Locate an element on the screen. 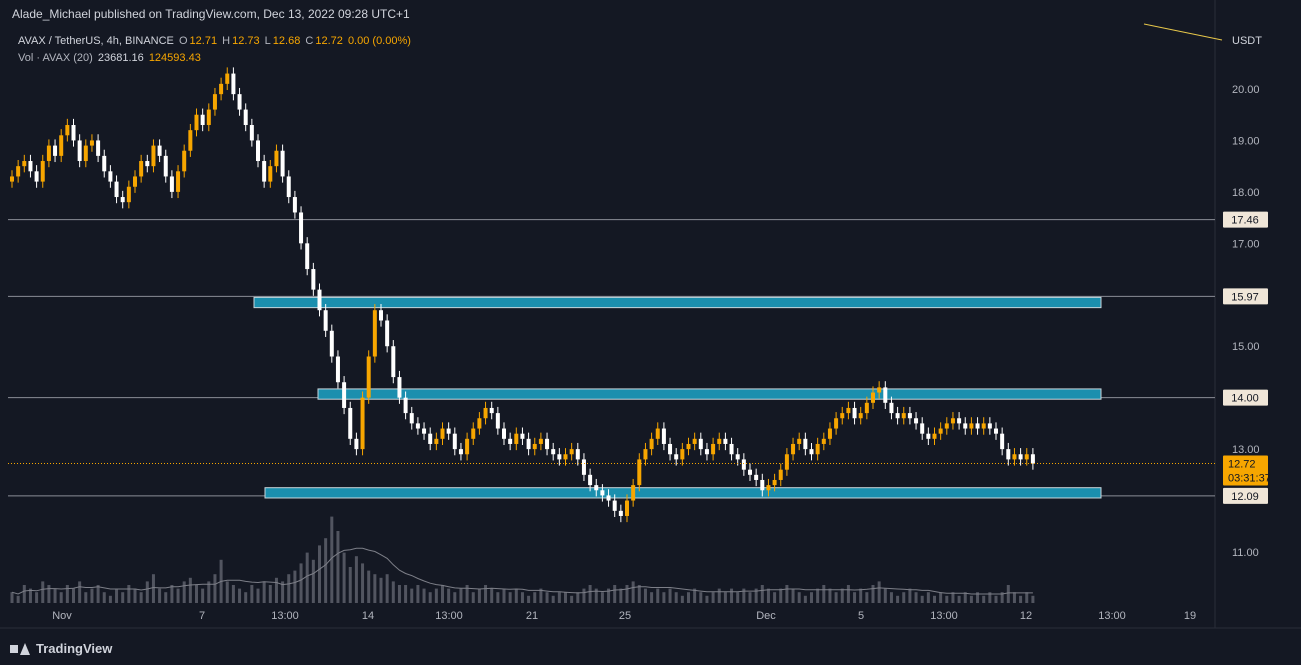 This screenshot has width=1301, height=665. level-tag-label: 14.00 is located at coordinates (1245, 399).